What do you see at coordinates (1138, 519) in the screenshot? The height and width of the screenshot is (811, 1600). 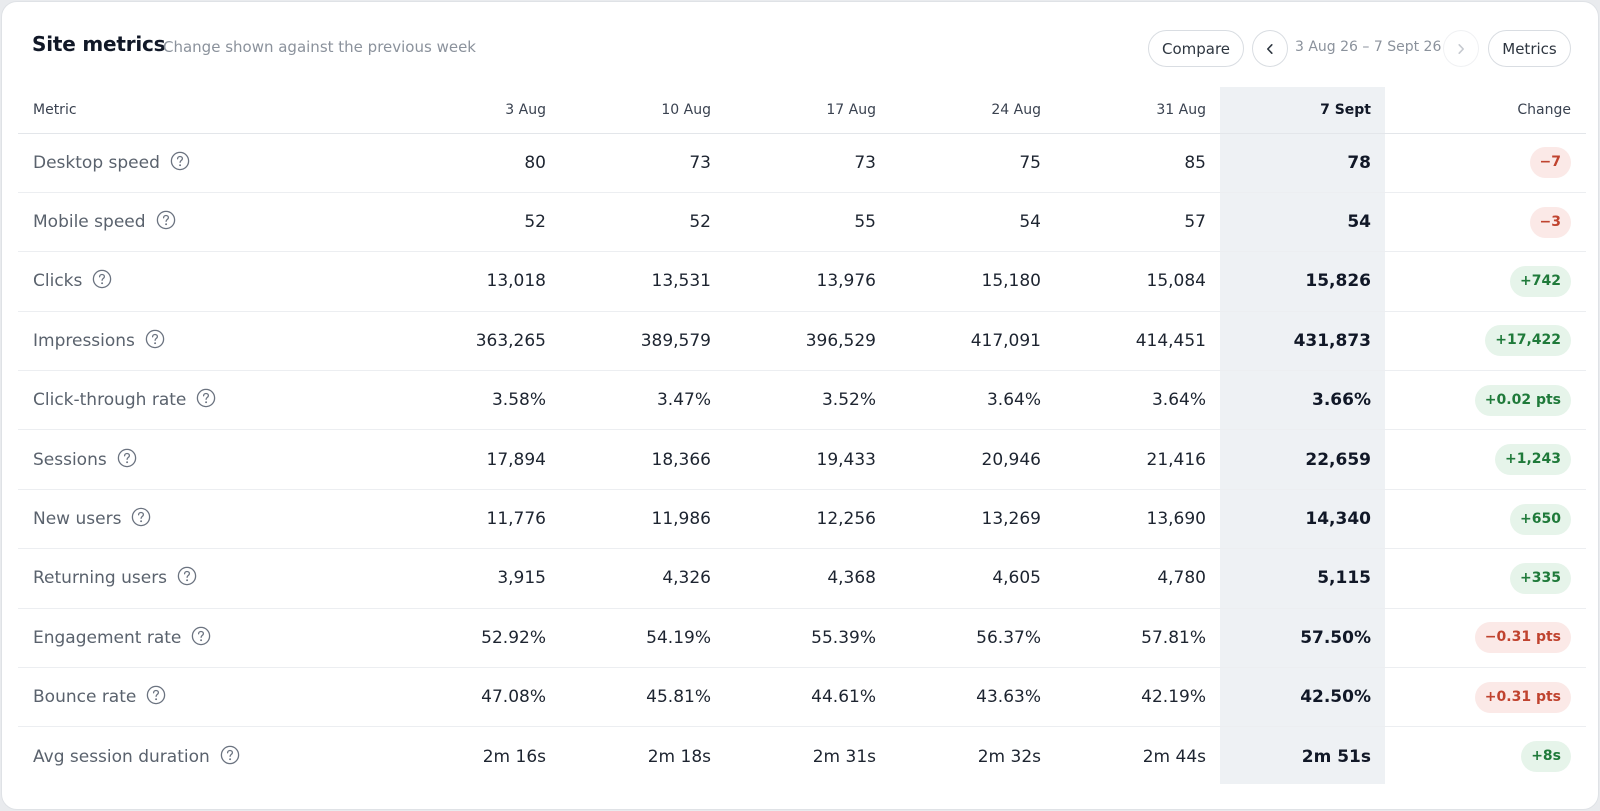 I see `week-value: 13,690` at bounding box center [1138, 519].